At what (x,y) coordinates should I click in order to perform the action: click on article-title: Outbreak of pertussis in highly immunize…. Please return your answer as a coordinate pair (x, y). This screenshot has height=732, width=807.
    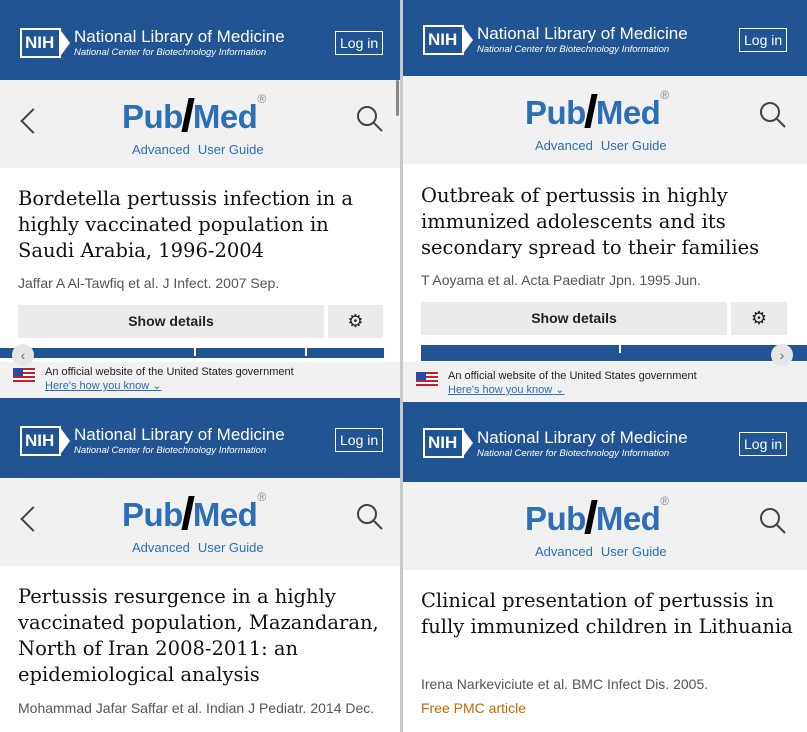
    Looking at the image, I should click on (590, 221).